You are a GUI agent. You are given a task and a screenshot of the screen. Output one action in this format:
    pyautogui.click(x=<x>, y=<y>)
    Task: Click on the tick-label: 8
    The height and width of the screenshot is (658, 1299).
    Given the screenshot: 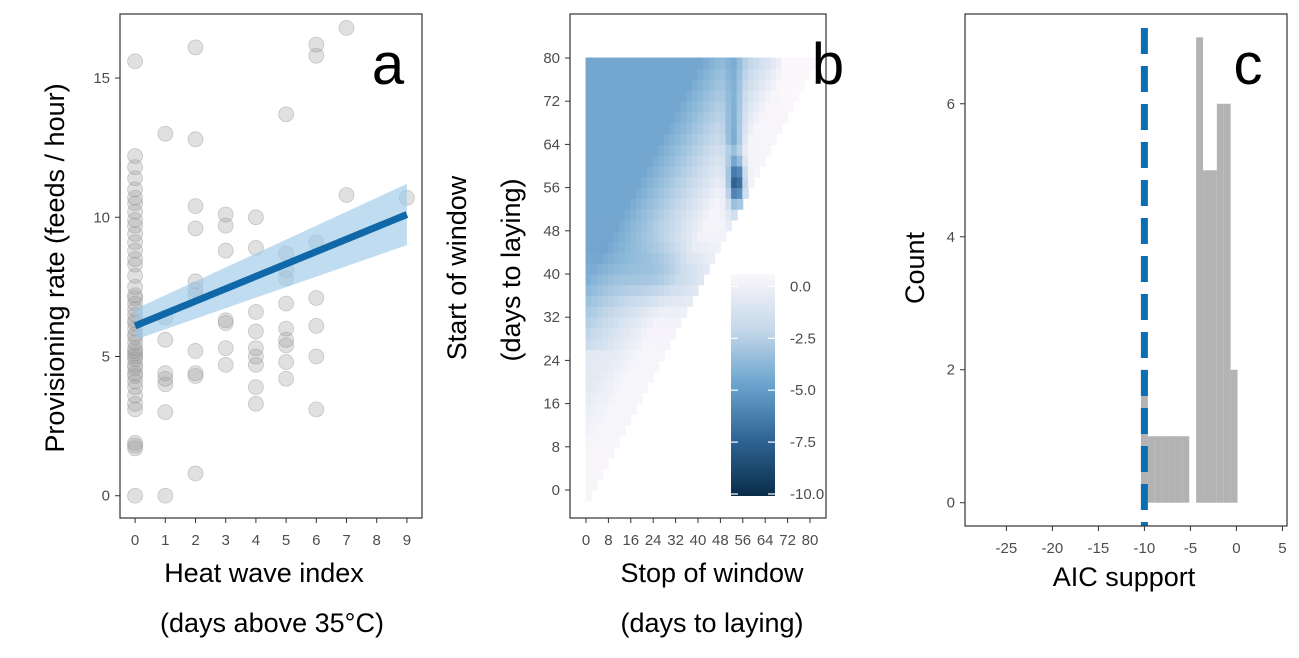 What is the action you would take?
    pyautogui.click(x=556, y=447)
    